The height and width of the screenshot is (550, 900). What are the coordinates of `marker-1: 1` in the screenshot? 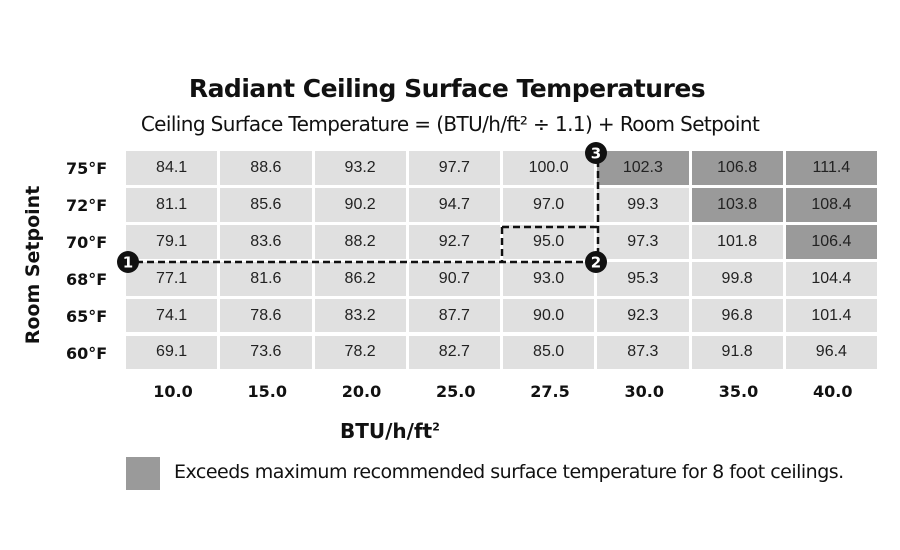 It's located at (128, 262).